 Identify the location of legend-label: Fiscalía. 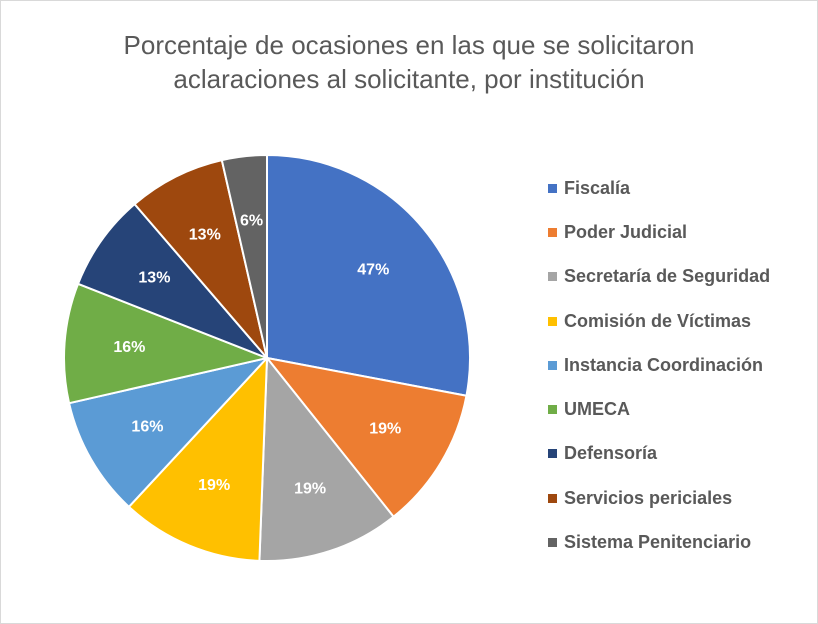
(597, 187).